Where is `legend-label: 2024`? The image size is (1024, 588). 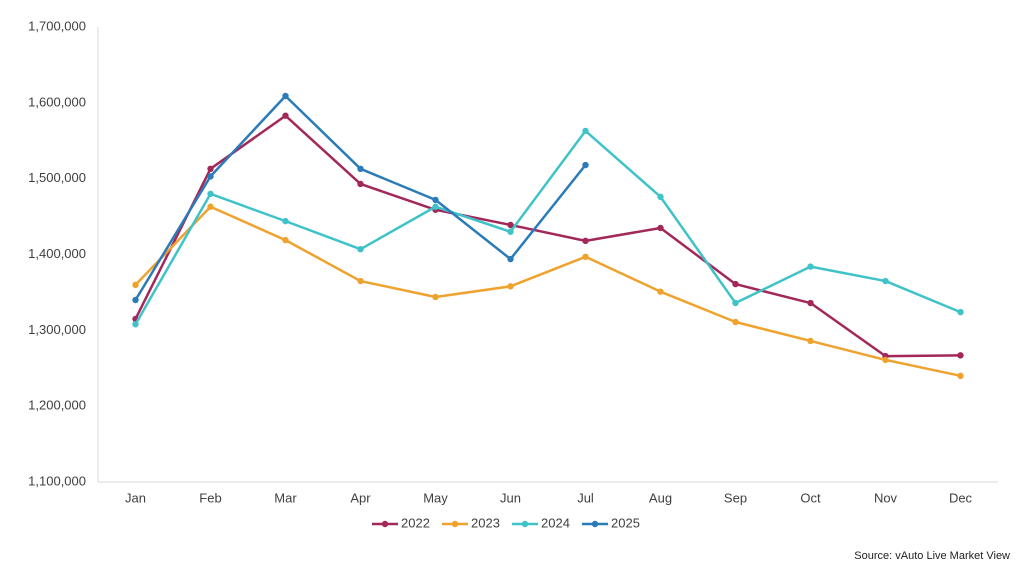 legend-label: 2024 is located at coordinates (555, 522).